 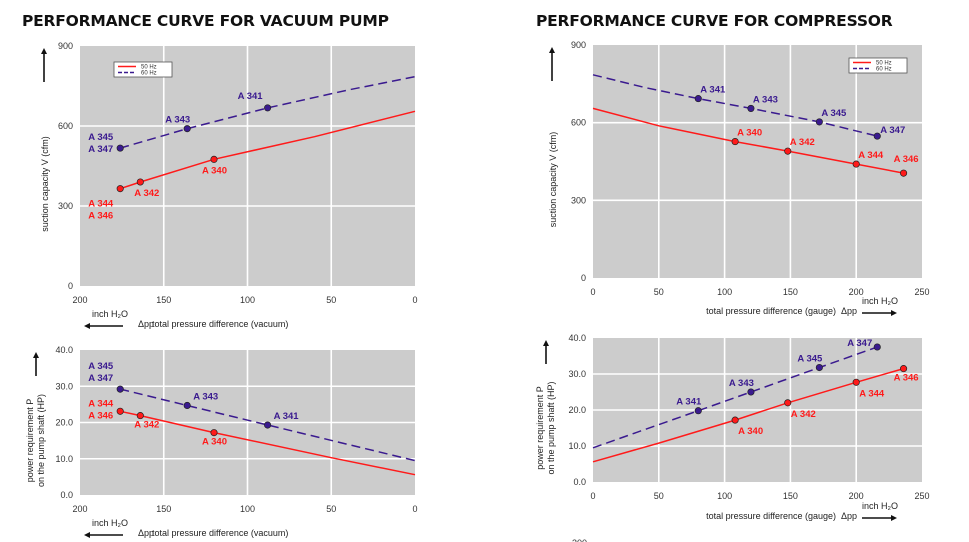 What do you see at coordinates (70, 286) in the screenshot?
I see `y-tick-label: 0` at bounding box center [70, 286].